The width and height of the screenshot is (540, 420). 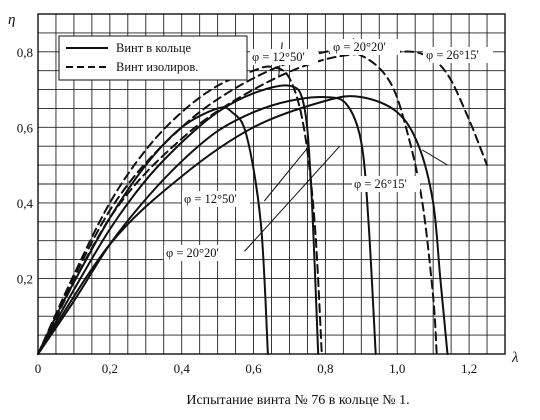 I want to click on y-axis-title: η, so click(x=11, y=20).